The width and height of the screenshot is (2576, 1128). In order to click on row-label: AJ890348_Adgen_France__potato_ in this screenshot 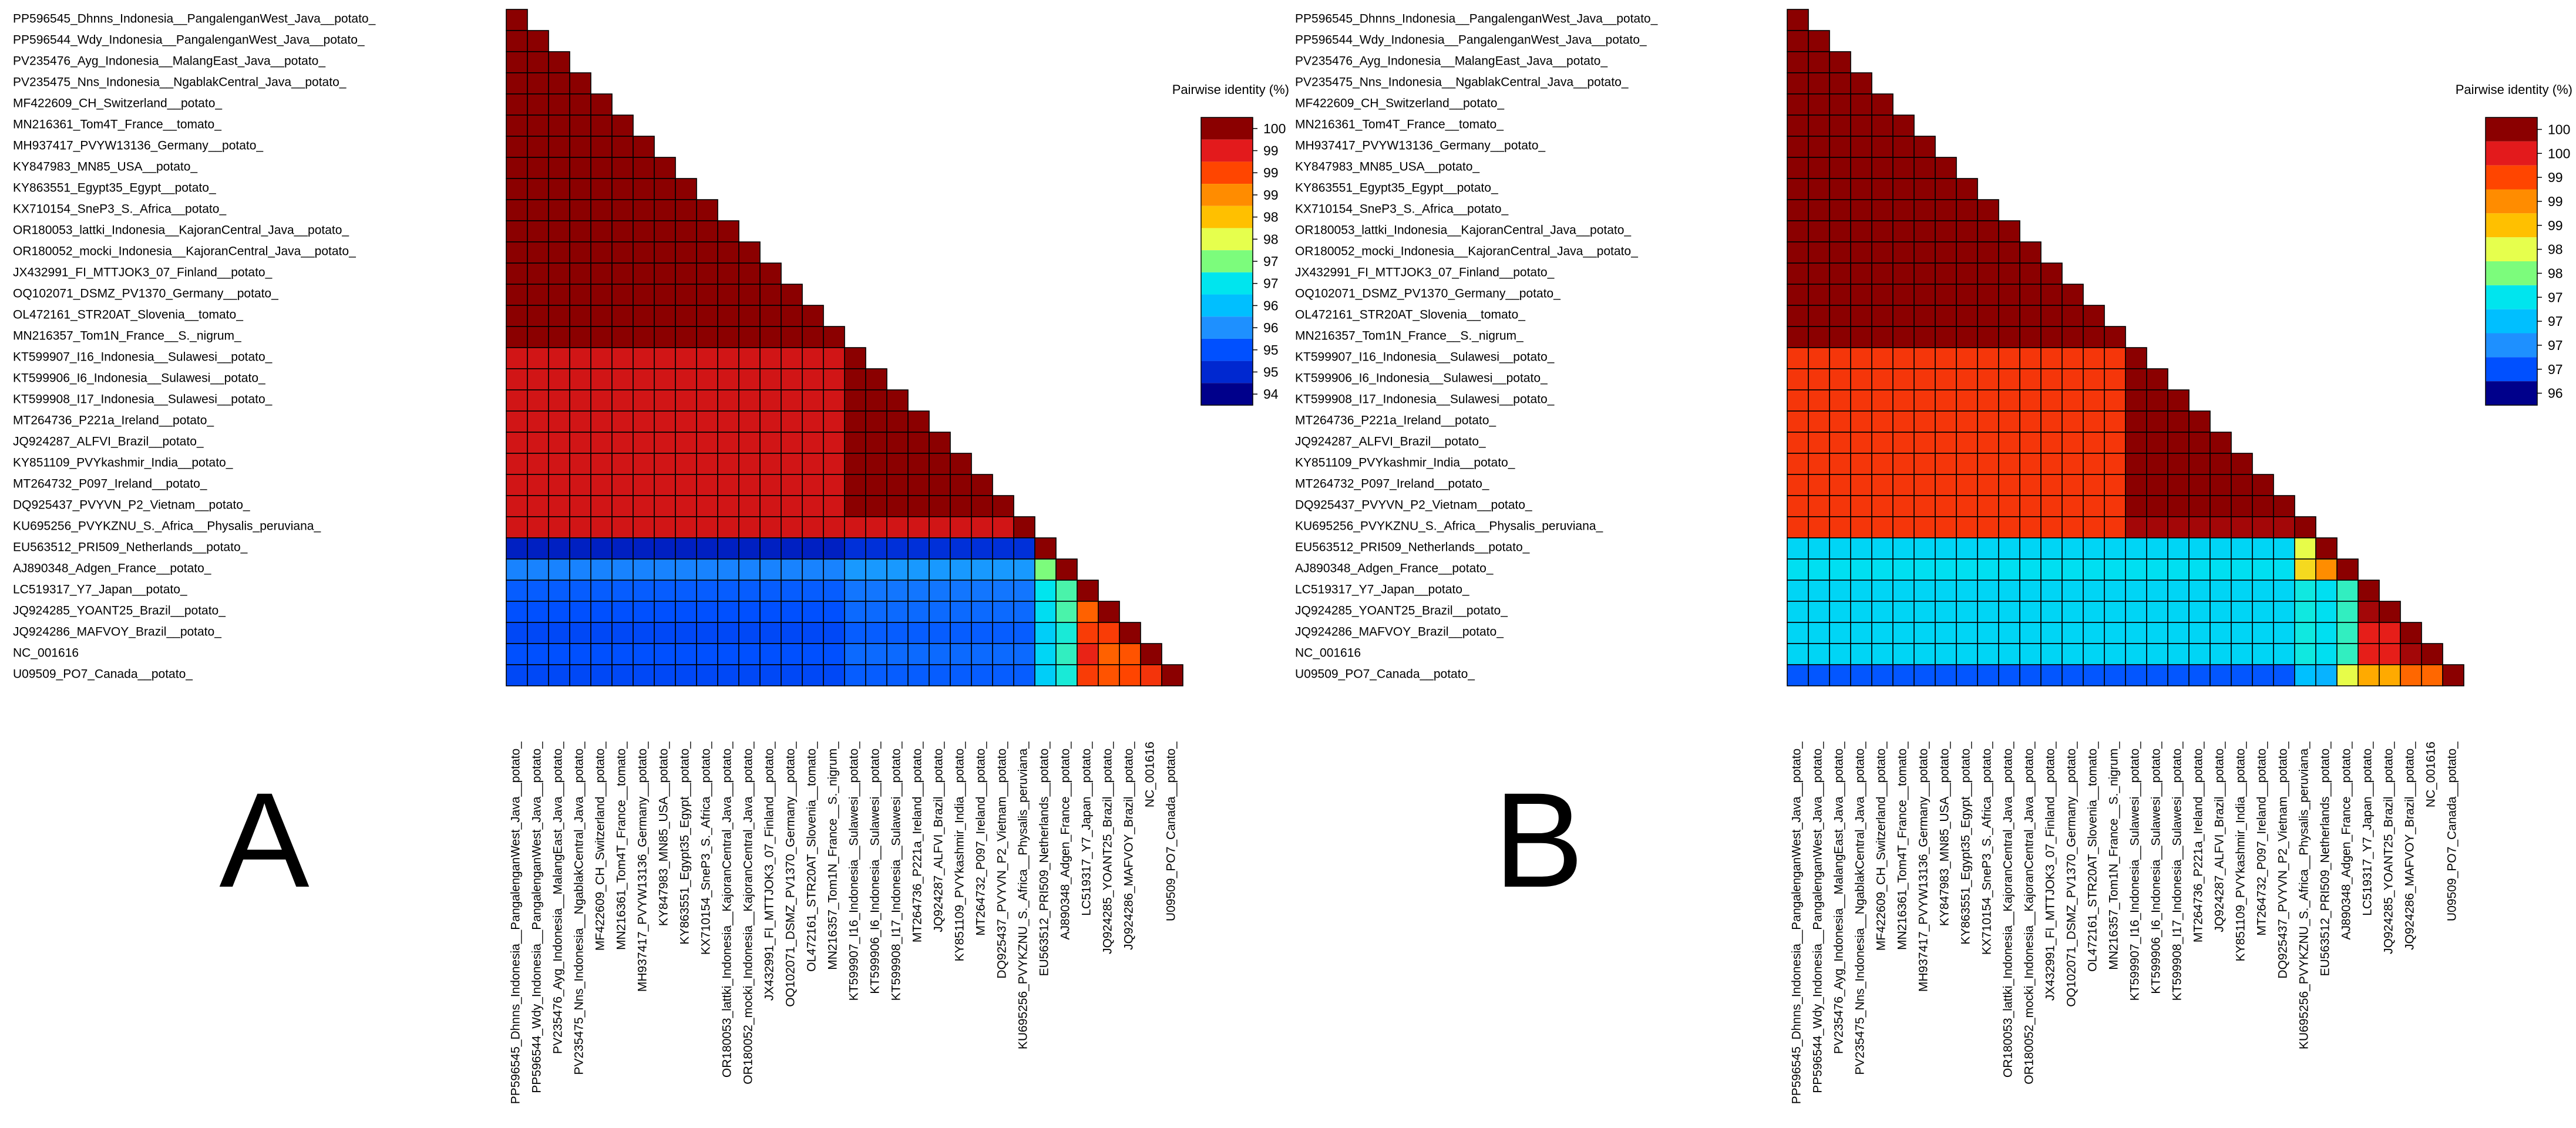, I will do `click(1394, 568)`.